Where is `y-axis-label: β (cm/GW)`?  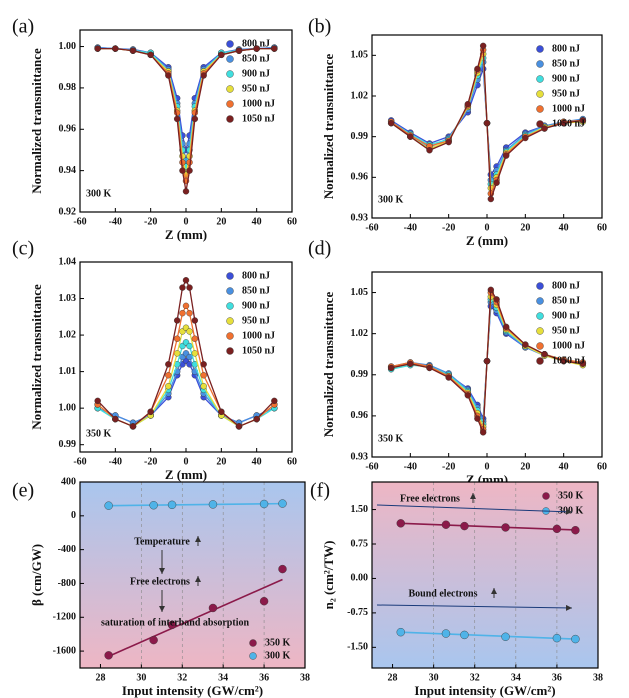
y-axis-label: β (cm/GW) is located at coordinates (36, 575).